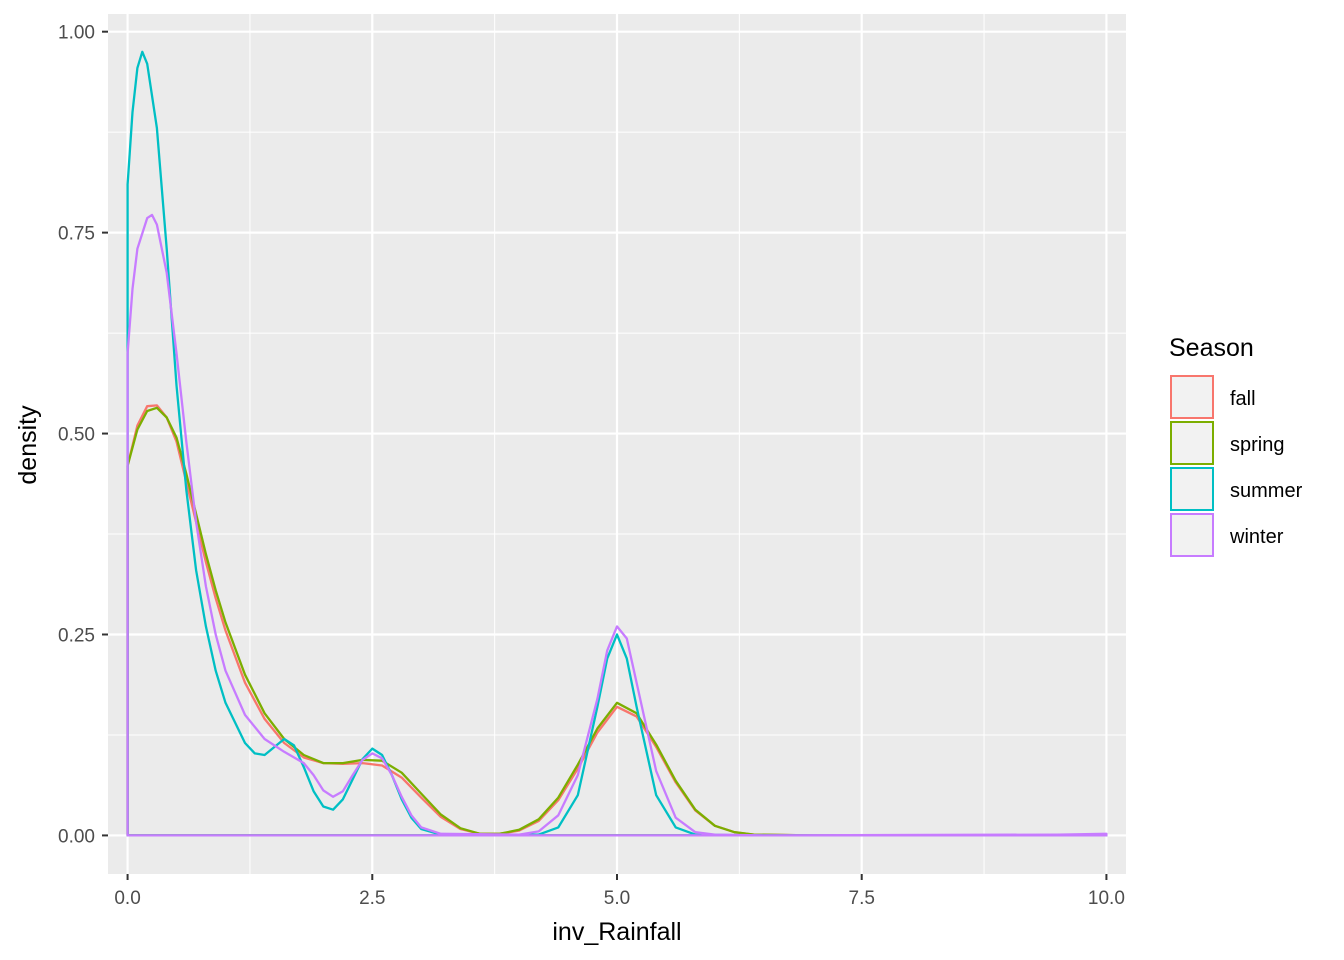 This screenshot has width=1344, height=960. What do you see at coordinates (1257, 445) in the screenshot?
I see `legend-label-spring: spring` at bounding box center [1257, 445].